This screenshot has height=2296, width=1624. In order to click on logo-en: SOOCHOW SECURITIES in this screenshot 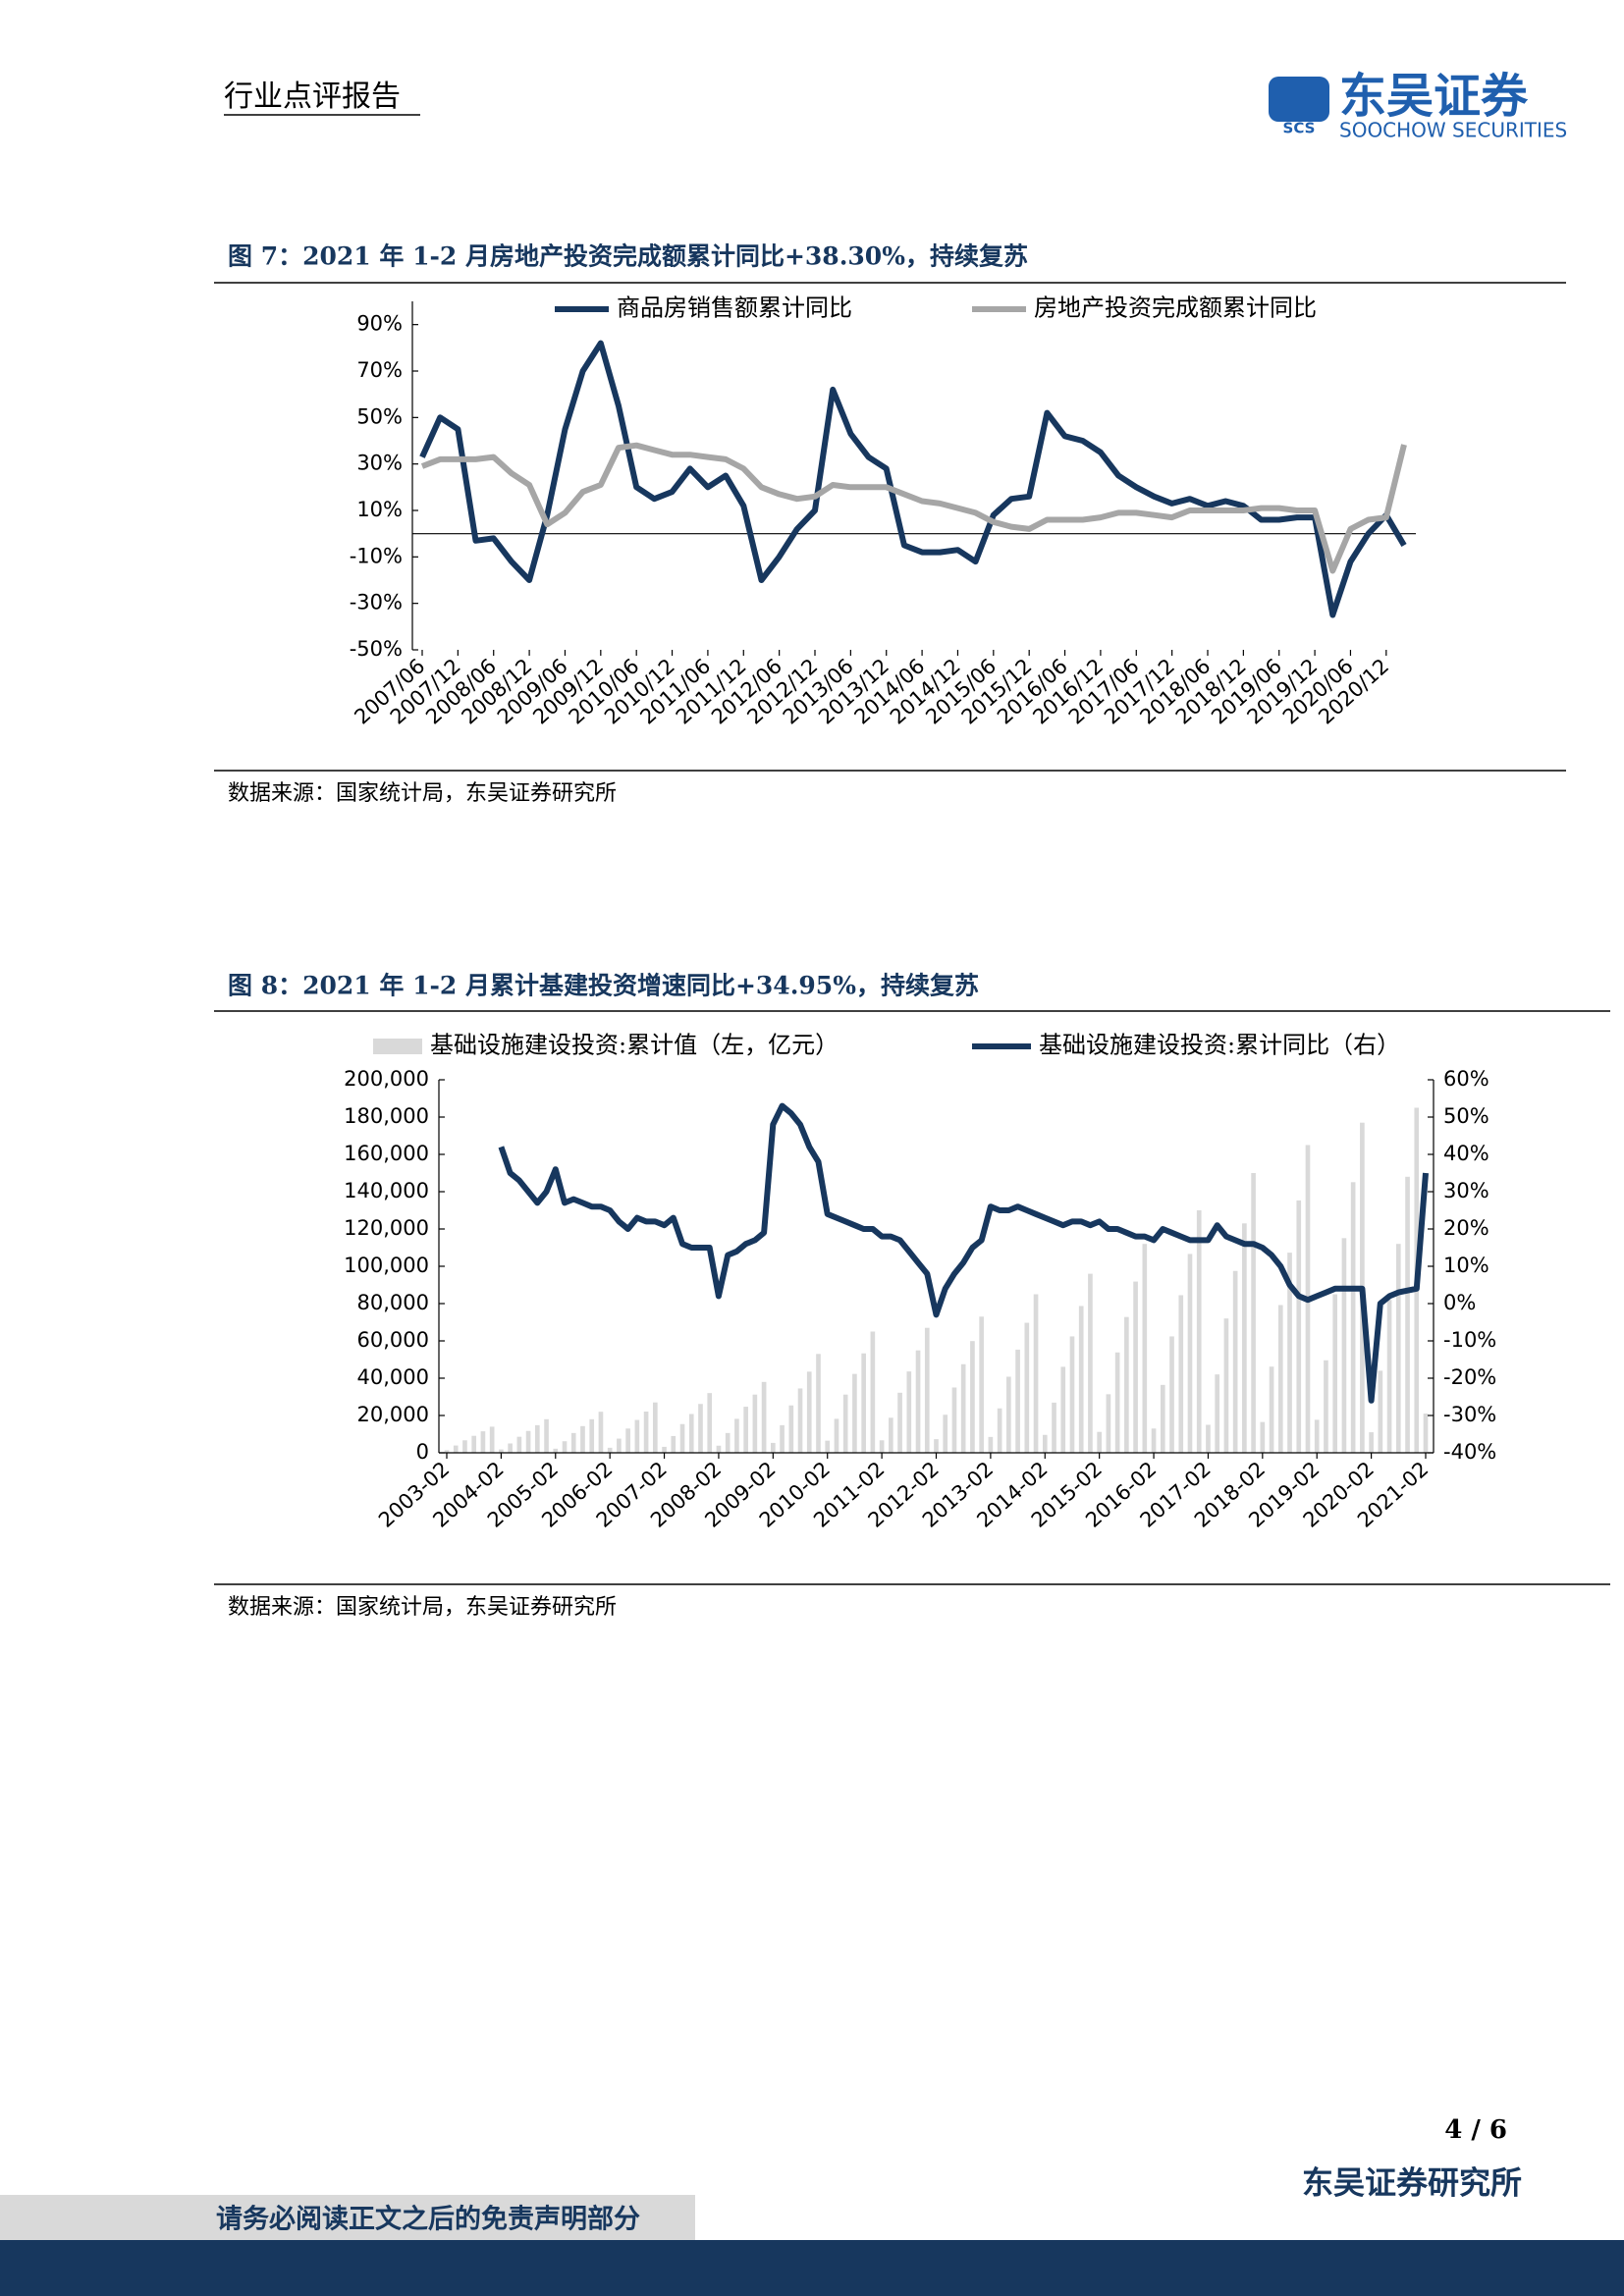, I will do `click(1453, 130)`.